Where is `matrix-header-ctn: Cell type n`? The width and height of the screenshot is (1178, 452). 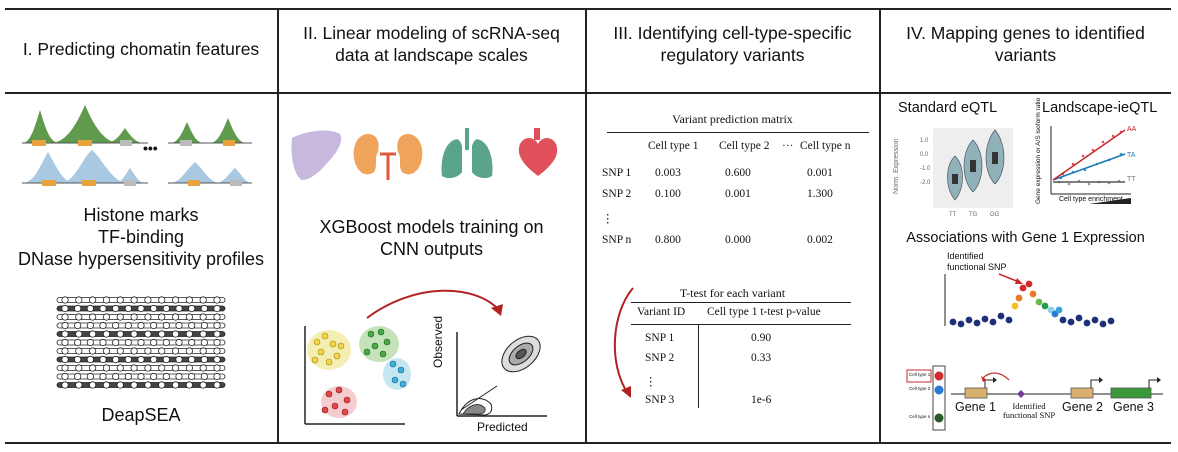 matrix-header-ctn: Cell type n is located at coordinates (825, 146).